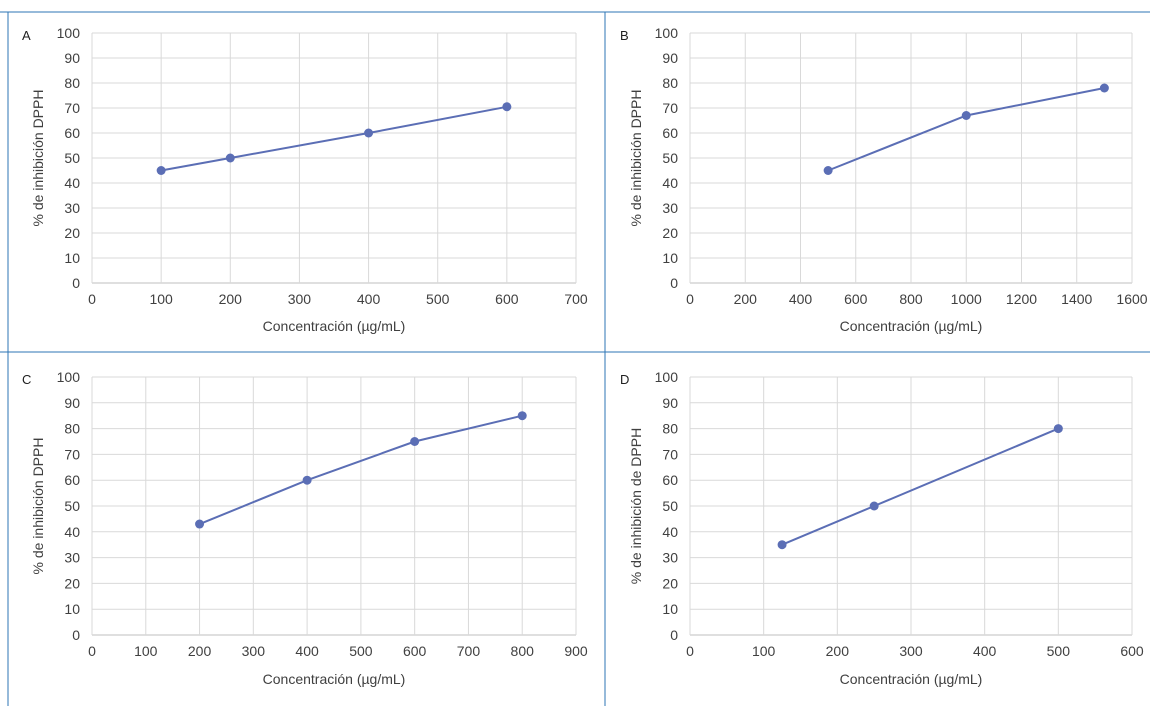 The image size is (1150, 706). What do you see at coordinates (1021, 299) in the screenshot?
I see `x-tick-label: 1200` at bounding box center [1021, 299].